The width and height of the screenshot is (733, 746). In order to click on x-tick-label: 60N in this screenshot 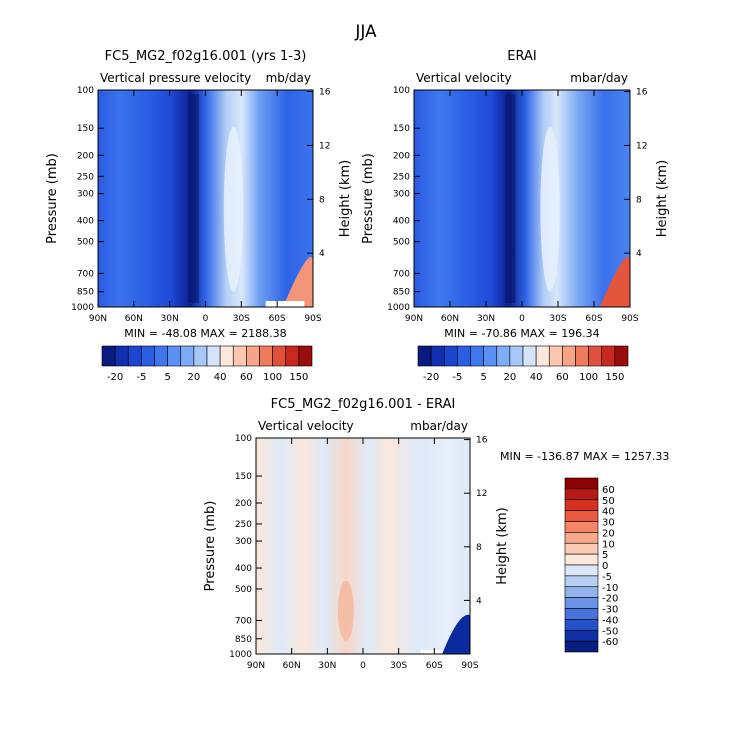, I will do `click(450, 319)`.